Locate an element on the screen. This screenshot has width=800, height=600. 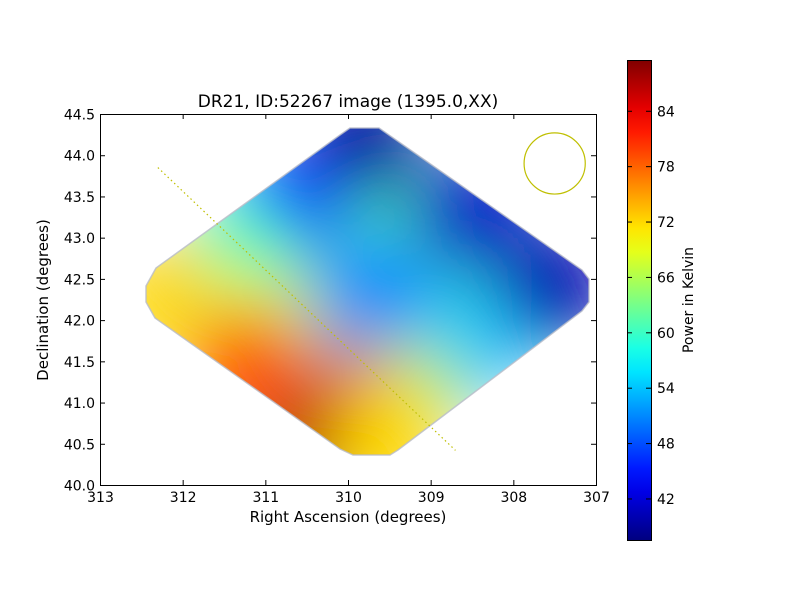
colorbar-tick-label: 54 is located at coordinates (666, 389).